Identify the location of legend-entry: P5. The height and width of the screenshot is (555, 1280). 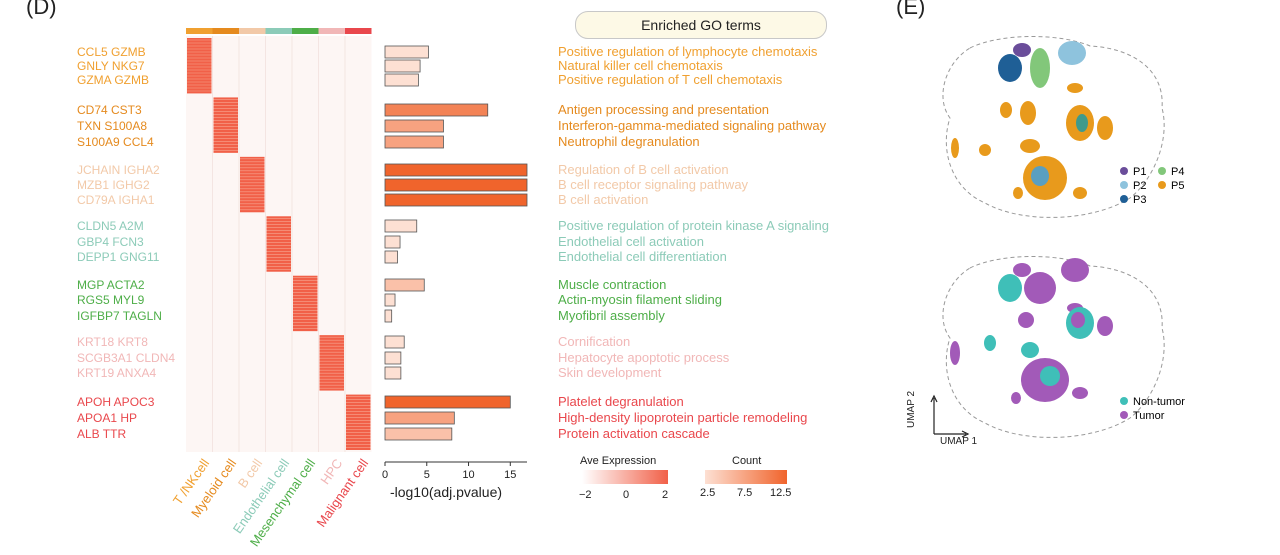
(1171, 186).